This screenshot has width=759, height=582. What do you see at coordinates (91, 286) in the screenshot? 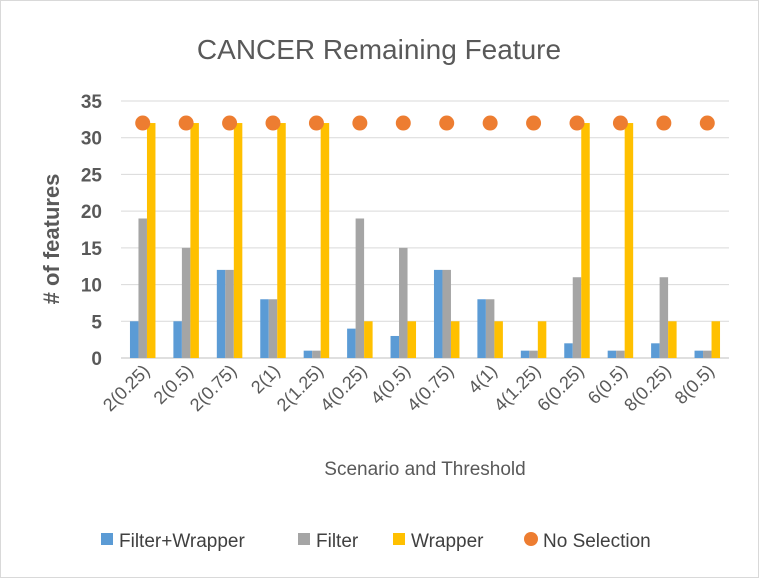
I see `y-tick-label: 10` at bounding box center [91, 286].